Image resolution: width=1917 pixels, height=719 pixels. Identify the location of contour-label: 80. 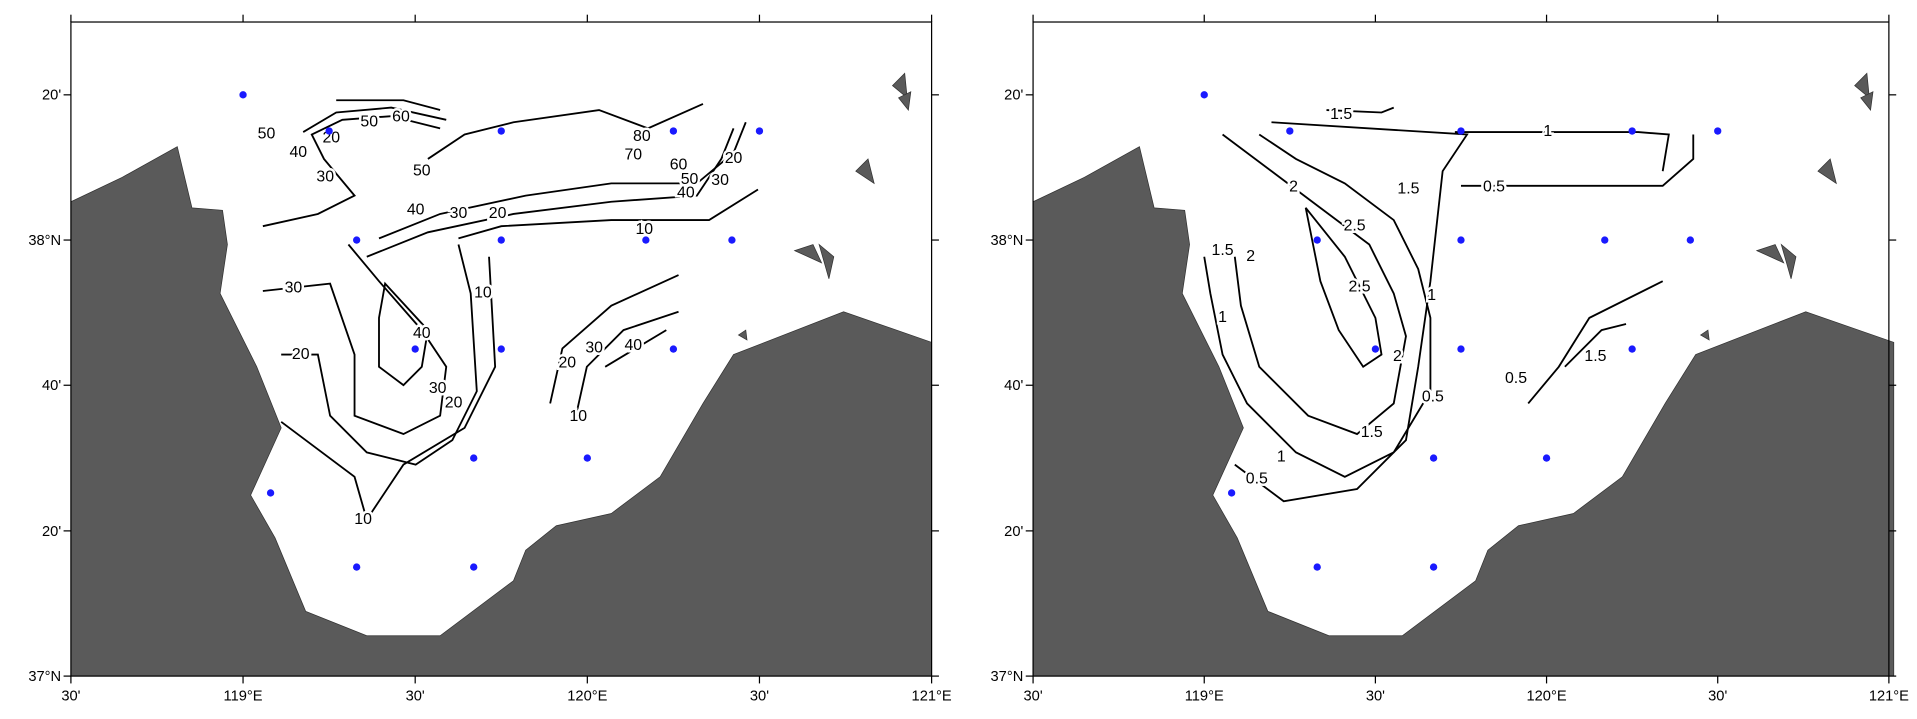
(642, 136).